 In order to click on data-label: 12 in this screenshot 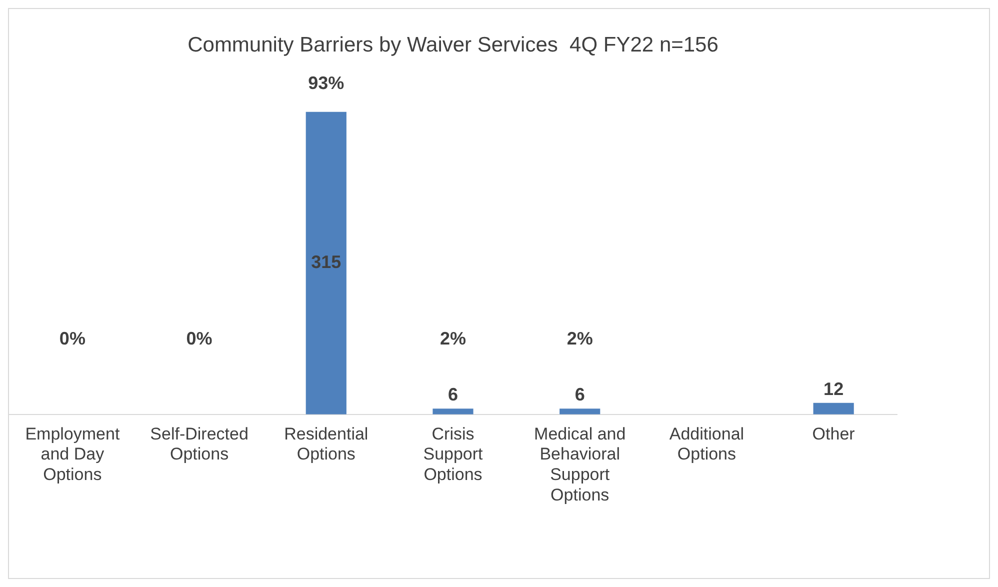, I will do `click(834, 388)`.